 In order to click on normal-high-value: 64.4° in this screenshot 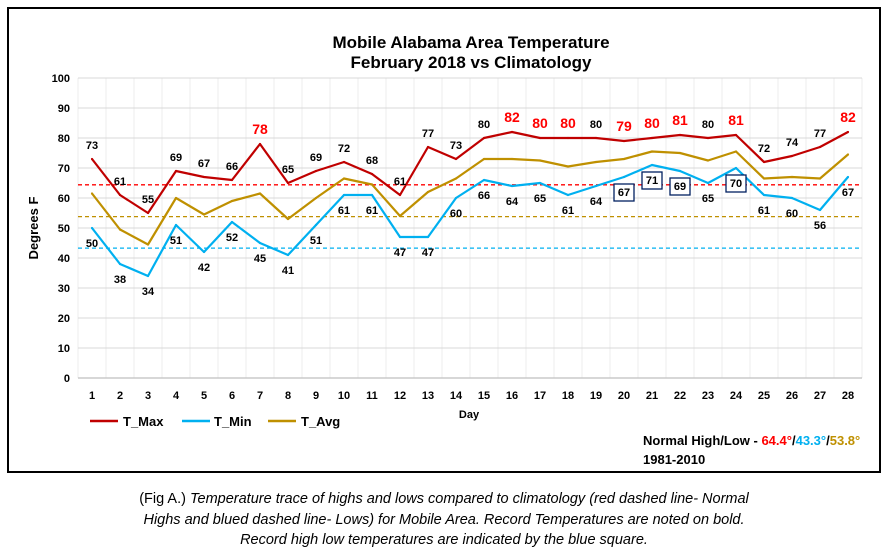, I will do `click(776, 440)`.